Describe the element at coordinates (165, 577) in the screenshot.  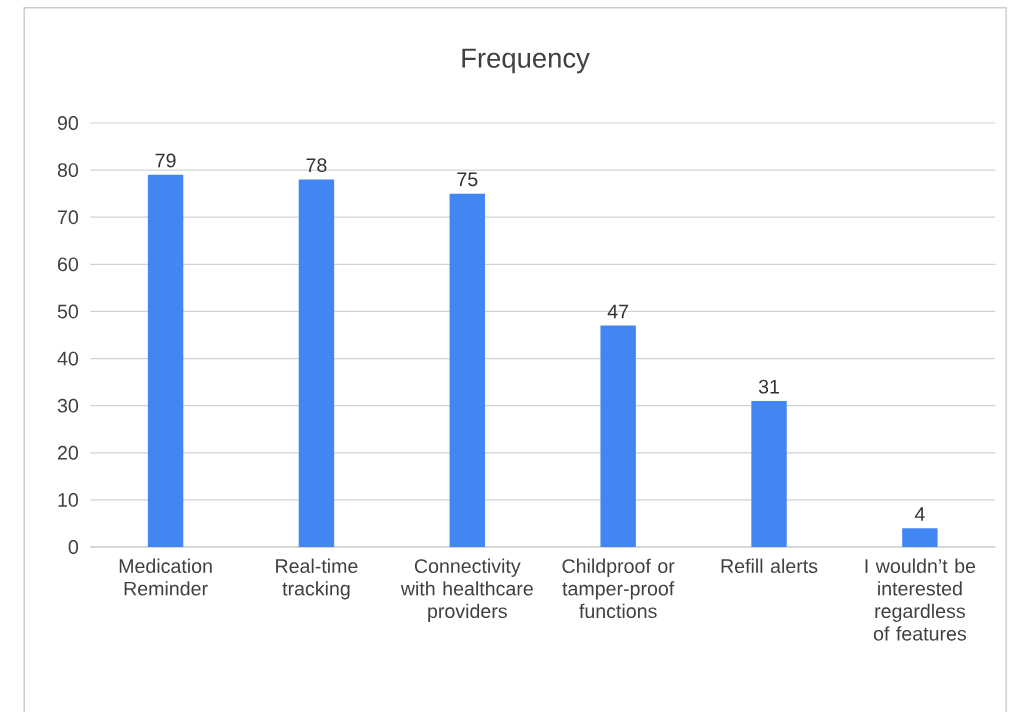
I see `x-tick-label: Medication Reminder` at that location.